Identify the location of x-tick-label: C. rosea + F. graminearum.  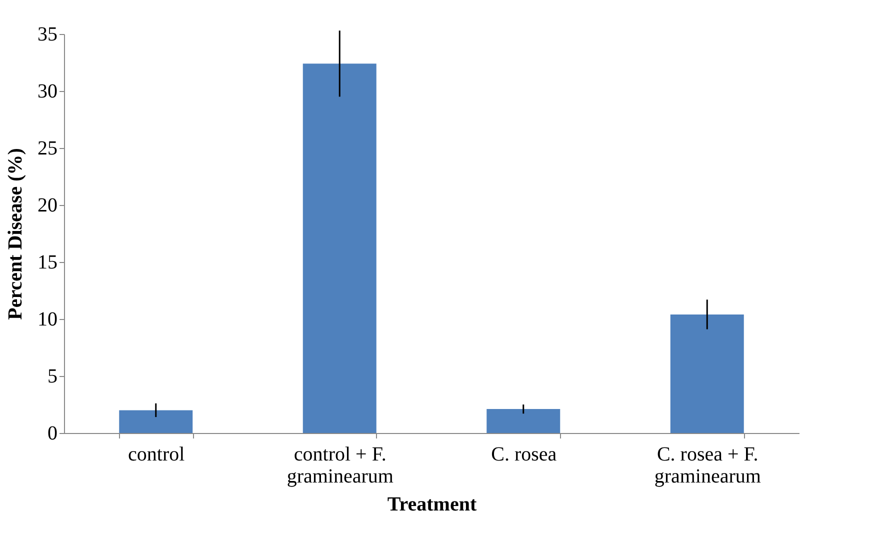
(708, 466).